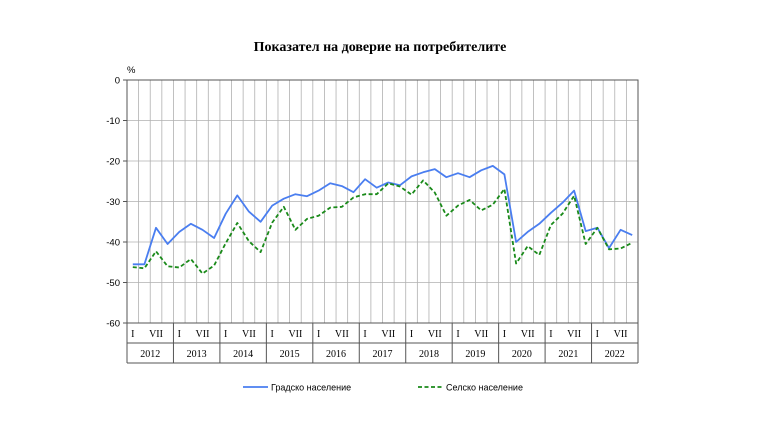  Describe the element at coordinates (113, 121) in the screenshot. I see `y-tick-label: -10` at that location.